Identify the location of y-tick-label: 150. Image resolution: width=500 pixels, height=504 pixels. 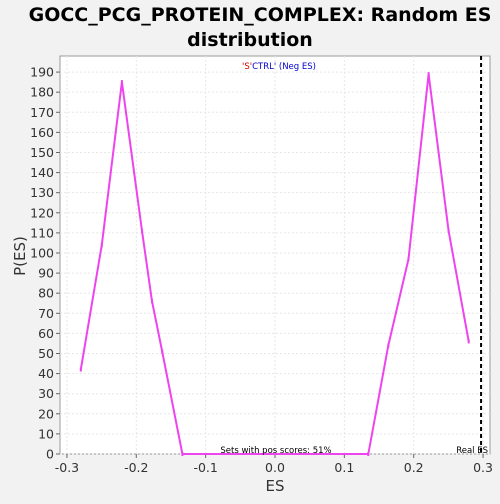
(42, 152).